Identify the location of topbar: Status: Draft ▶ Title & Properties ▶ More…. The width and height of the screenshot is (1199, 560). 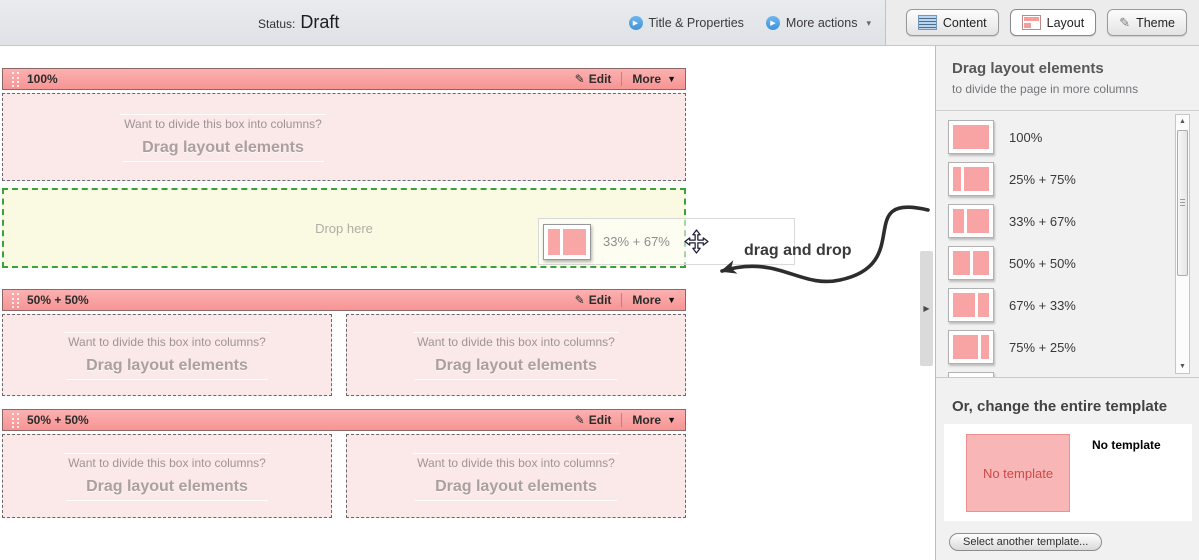
(442, 23).